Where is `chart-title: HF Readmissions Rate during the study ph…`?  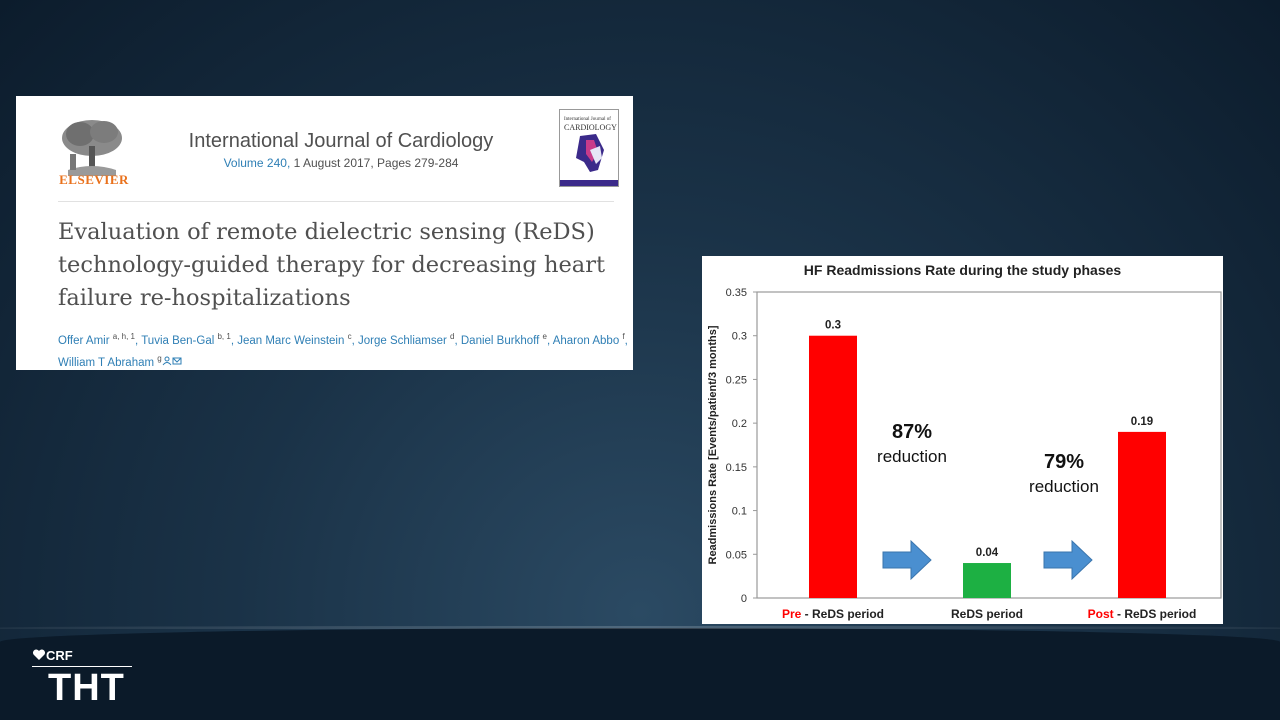 chart-title: HF Readmissions Rate during the study ph… is located at coordinates (962, 270).